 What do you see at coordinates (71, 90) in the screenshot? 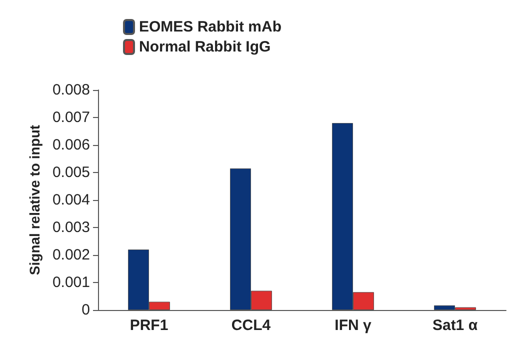
I see `y-tick-label: 0.008` at bounding box center [71, 90].